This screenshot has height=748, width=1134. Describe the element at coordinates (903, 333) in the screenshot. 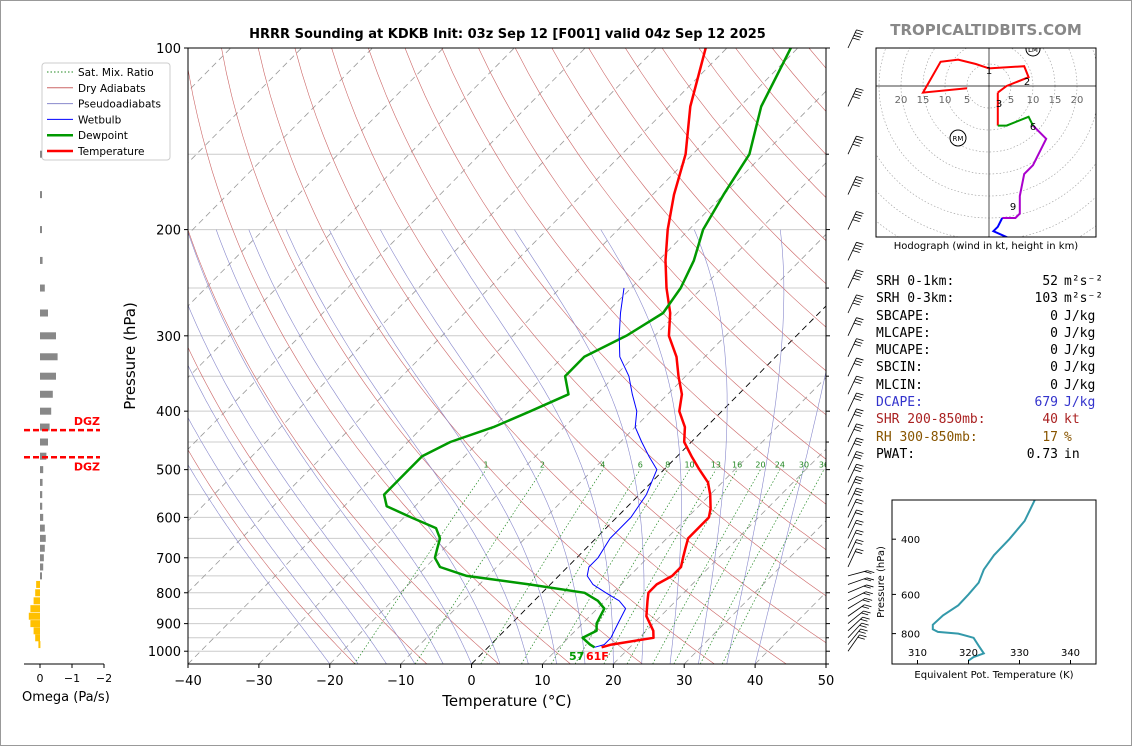

I see `param-label: MLCAPE:` at that location.